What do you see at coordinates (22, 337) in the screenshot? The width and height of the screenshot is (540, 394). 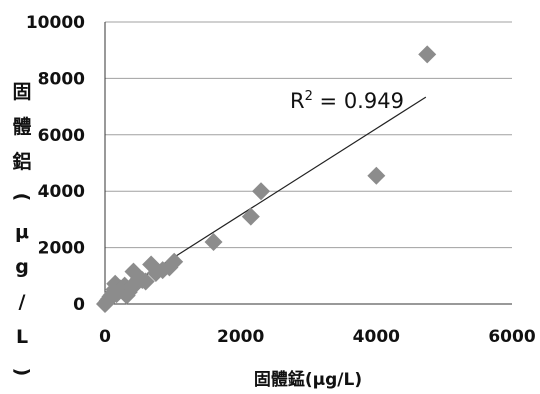 I see `y-axis-title-char: L` at bounding box center [22, 337].